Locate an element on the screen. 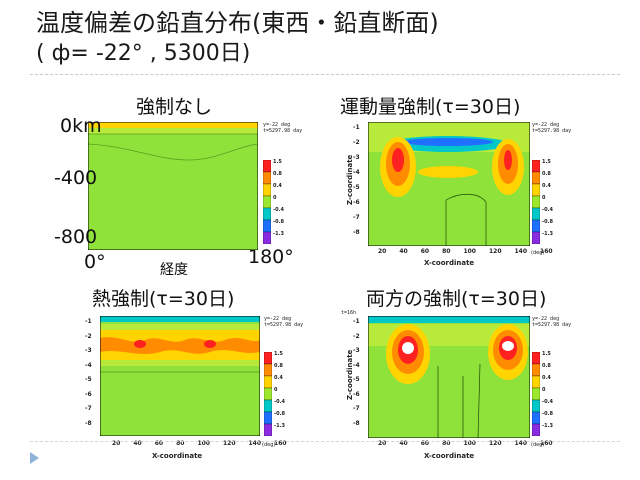 Image resolution: width=640 pixels, height=480 pixels. panel-4-deg: (deg) is located at coordinates (538, 445).